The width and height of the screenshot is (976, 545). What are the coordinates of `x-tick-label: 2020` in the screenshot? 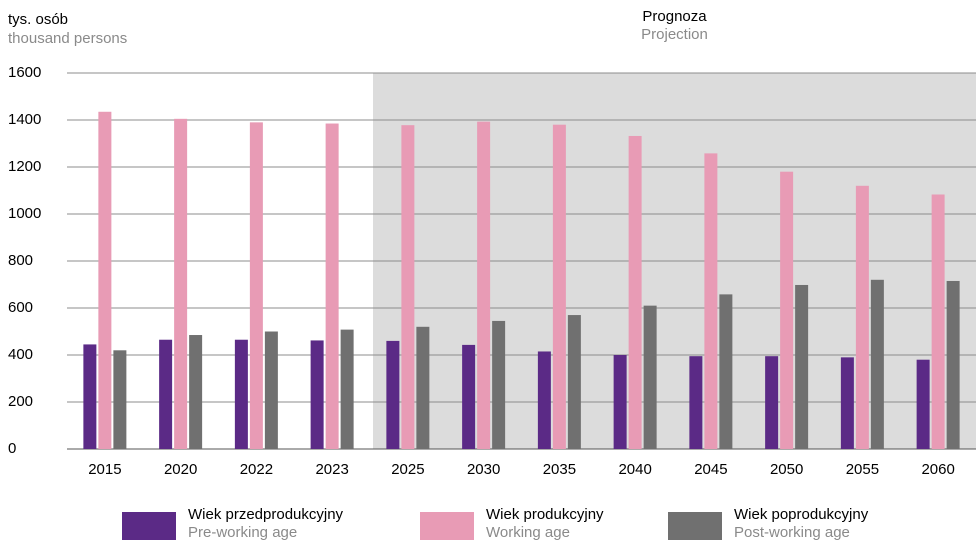 It's located at (180, 469).